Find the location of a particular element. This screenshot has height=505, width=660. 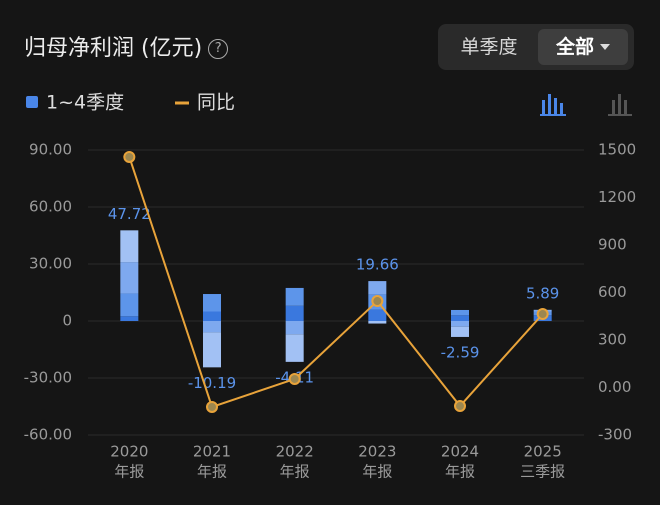

title-block: 归母净利润 (亿元)? is located at coordinates (126, 46).